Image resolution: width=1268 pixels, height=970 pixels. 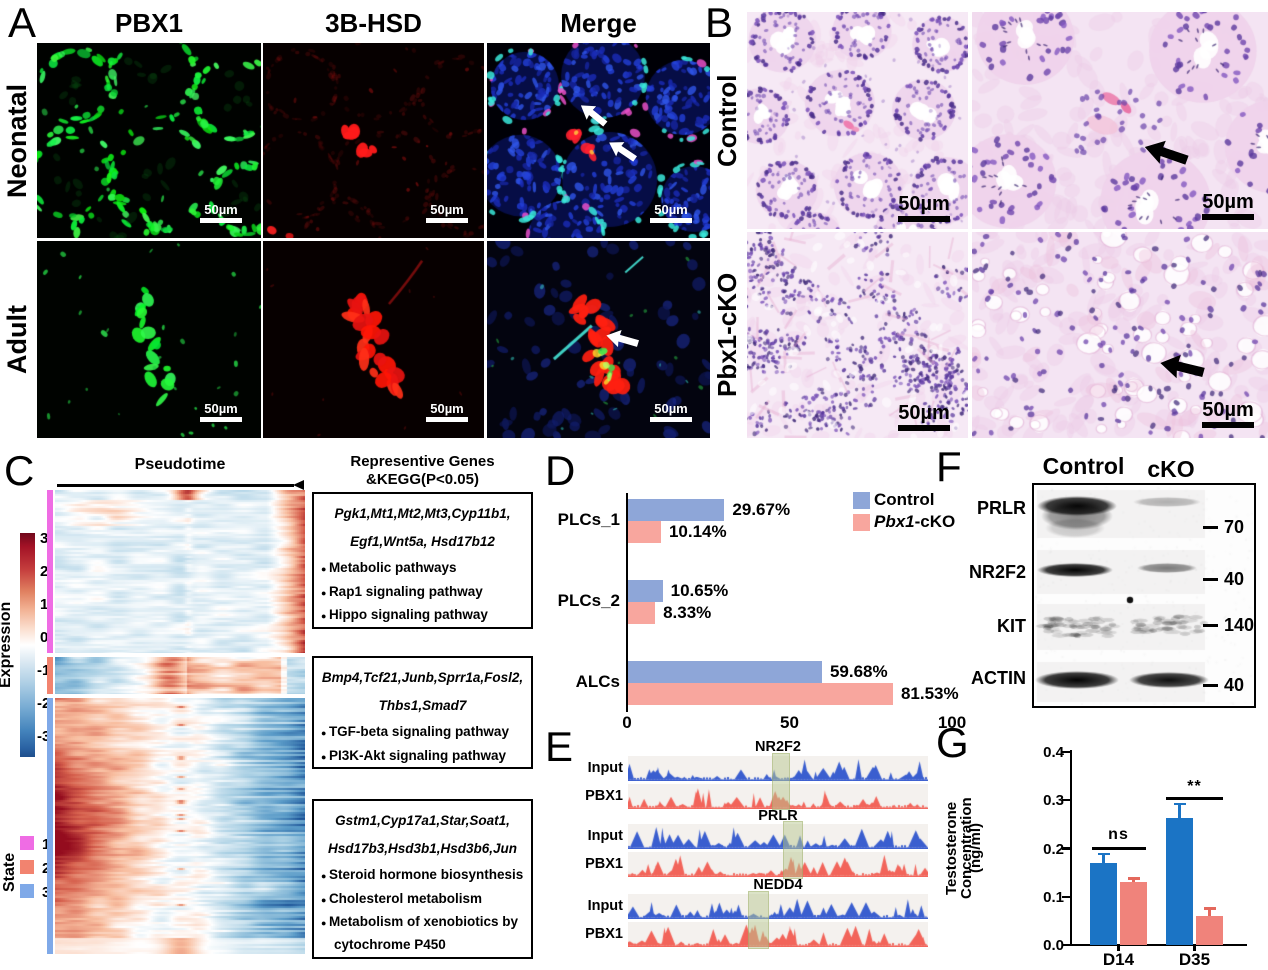 What do you see at coordinates (1171, 469) in the screenshot?
I see `blot-lane-header-cko: cKO` at bounding box center [1171, 469].